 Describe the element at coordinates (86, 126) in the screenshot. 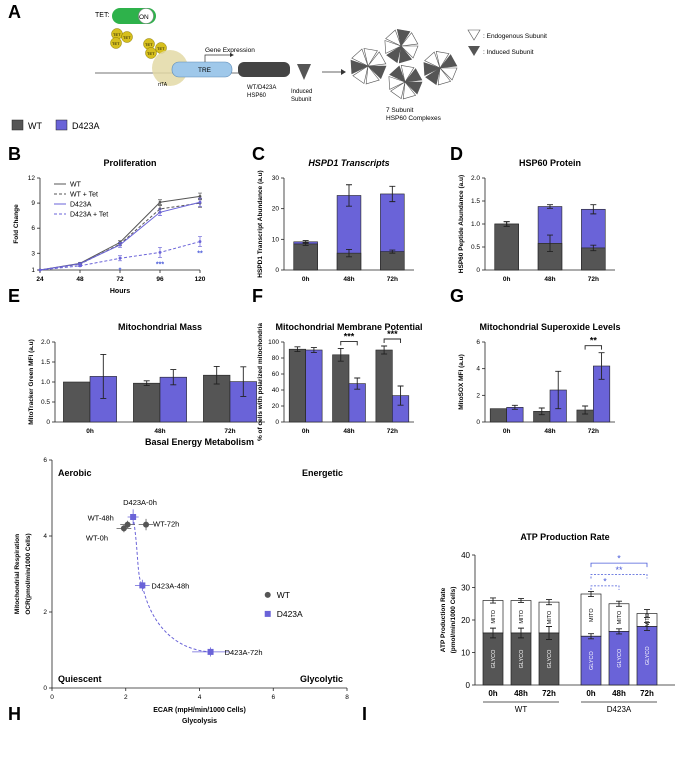

I see `legend-d423a-label: D423A` at that location.